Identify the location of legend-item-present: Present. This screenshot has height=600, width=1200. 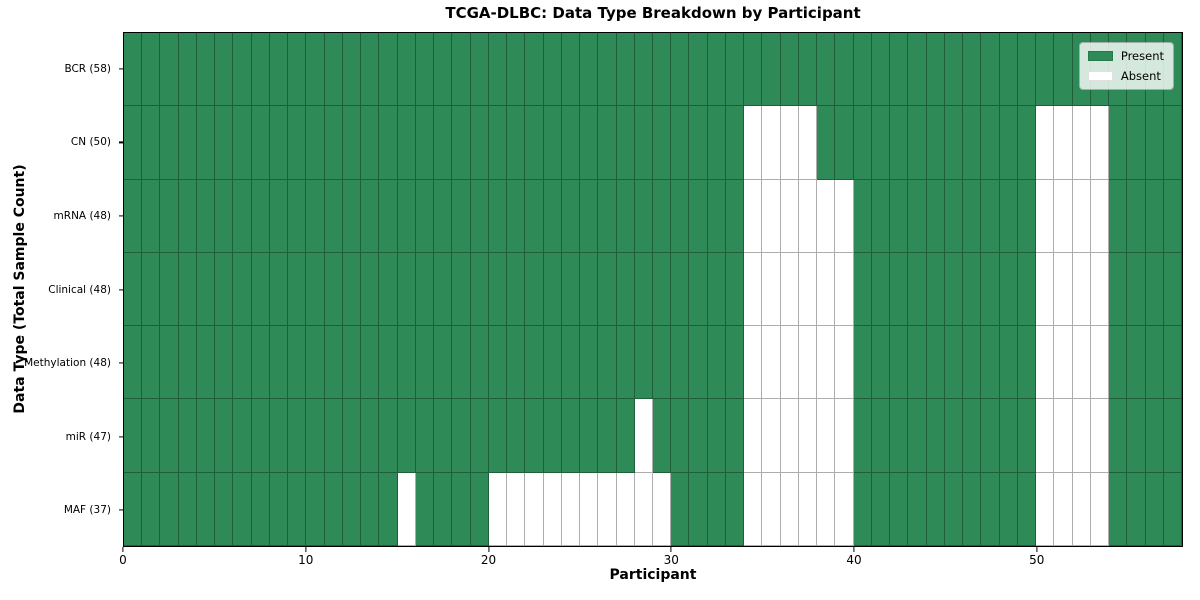
(1125, 56).